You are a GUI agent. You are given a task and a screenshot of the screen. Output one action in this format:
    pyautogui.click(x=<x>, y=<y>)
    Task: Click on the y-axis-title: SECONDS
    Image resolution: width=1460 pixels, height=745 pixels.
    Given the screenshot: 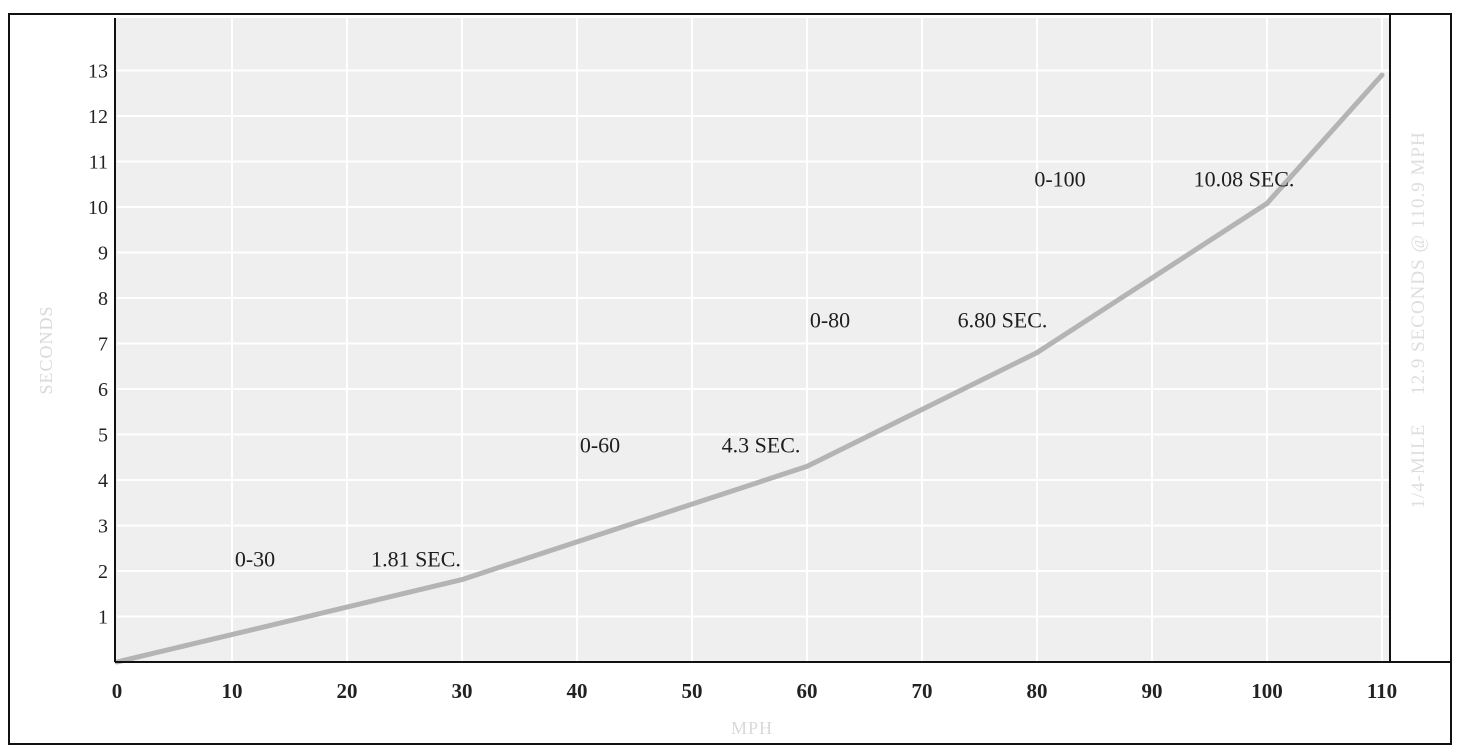 What is the action you would take?
    pyautogui.click(x=46, y=349)
    